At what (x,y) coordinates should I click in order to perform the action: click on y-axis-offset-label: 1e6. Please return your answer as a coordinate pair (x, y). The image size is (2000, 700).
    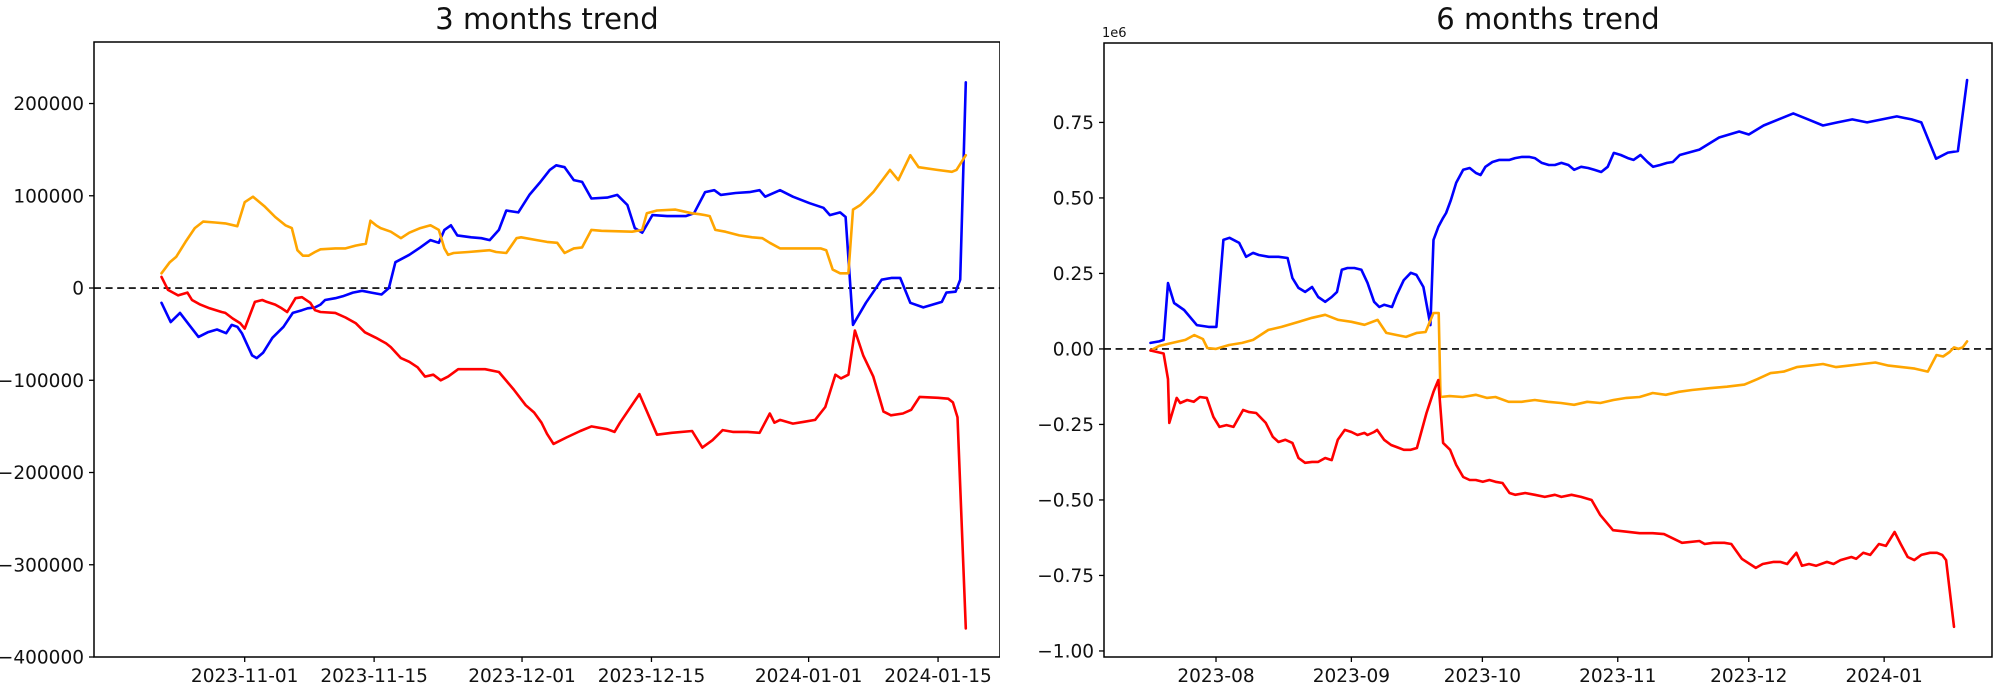
    Looking at the image, I should click on (1114, 33).